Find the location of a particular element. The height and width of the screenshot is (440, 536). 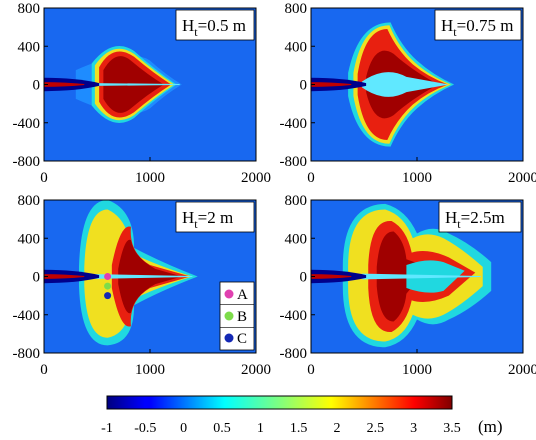

colorbar-tick-label: -0.5 is located at coordinates (145, 428).